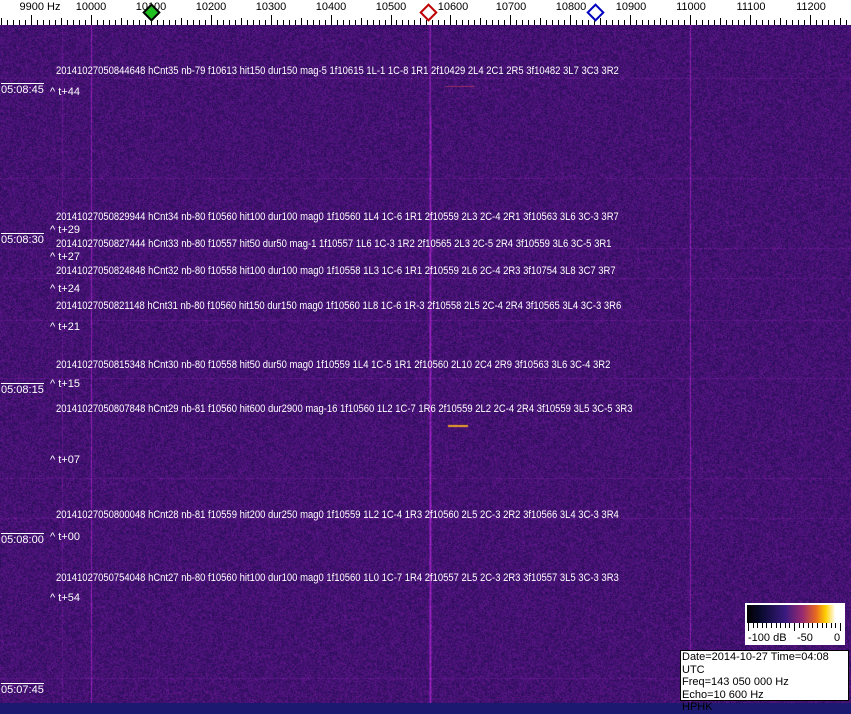 Image resolution: width=851 pixels, height=714 pixels. Describe the element at coordinates (65, 537) in the screenshot. I see `time-offset: ^ t+00` at that location.